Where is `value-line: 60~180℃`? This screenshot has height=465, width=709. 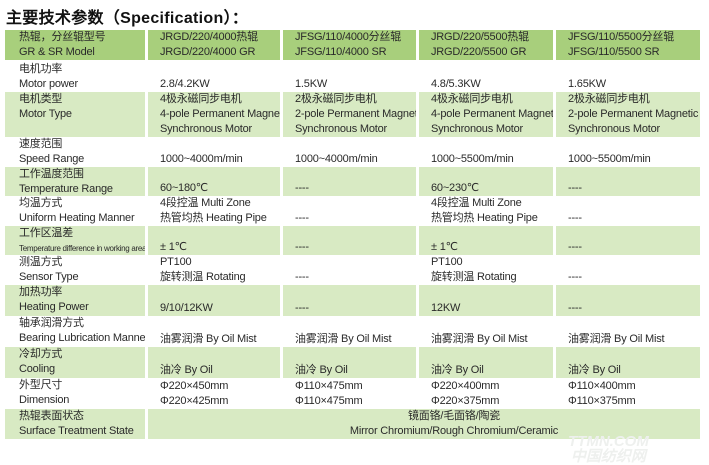
value-line: 60~180℃ is located at coordinates (184, 188).